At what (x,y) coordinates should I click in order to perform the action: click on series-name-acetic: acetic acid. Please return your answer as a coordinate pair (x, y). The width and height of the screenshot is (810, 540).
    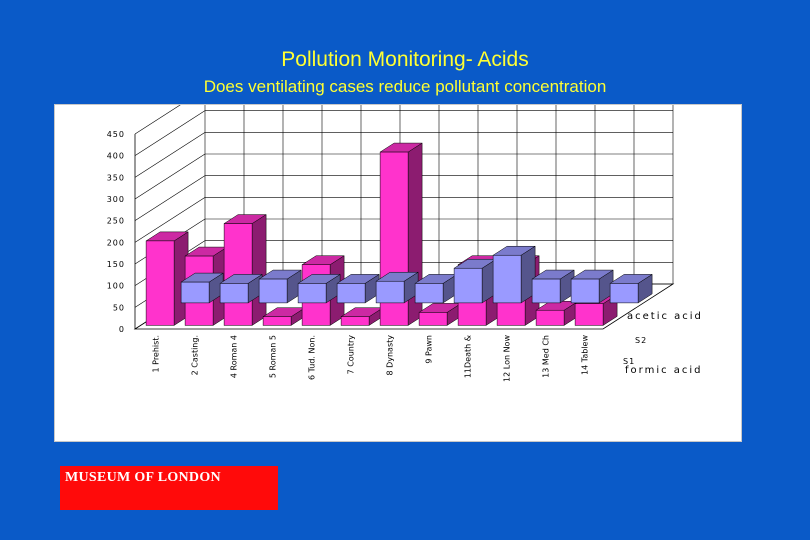
    Looking at the image, I should click on (665, 316).